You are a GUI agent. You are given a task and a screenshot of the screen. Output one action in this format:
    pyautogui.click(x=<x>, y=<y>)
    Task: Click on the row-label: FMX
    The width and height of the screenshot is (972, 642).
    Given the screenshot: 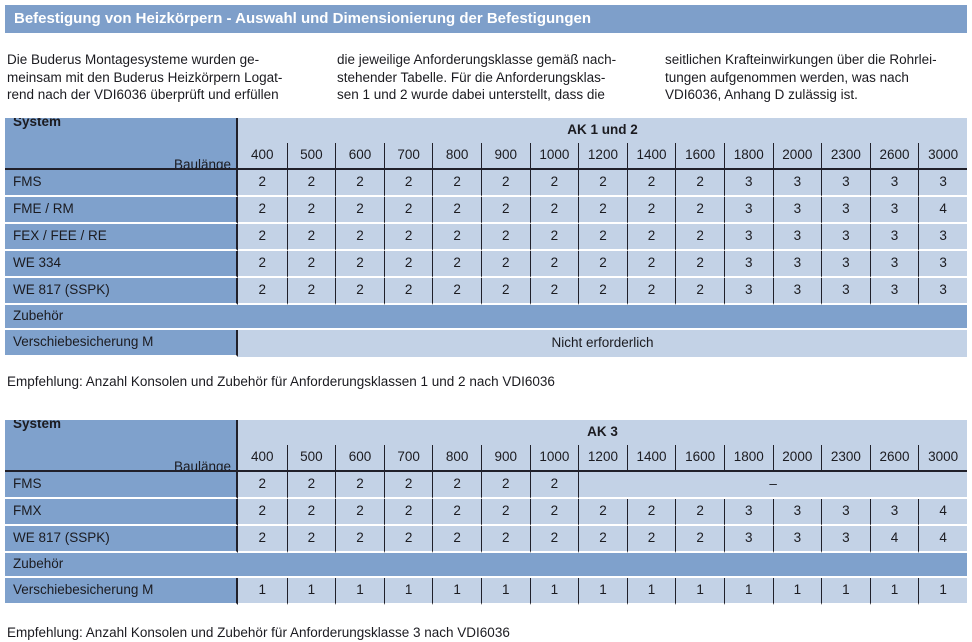 What is the action you would take?
    pyautogui.click(x=121, y=512)
    